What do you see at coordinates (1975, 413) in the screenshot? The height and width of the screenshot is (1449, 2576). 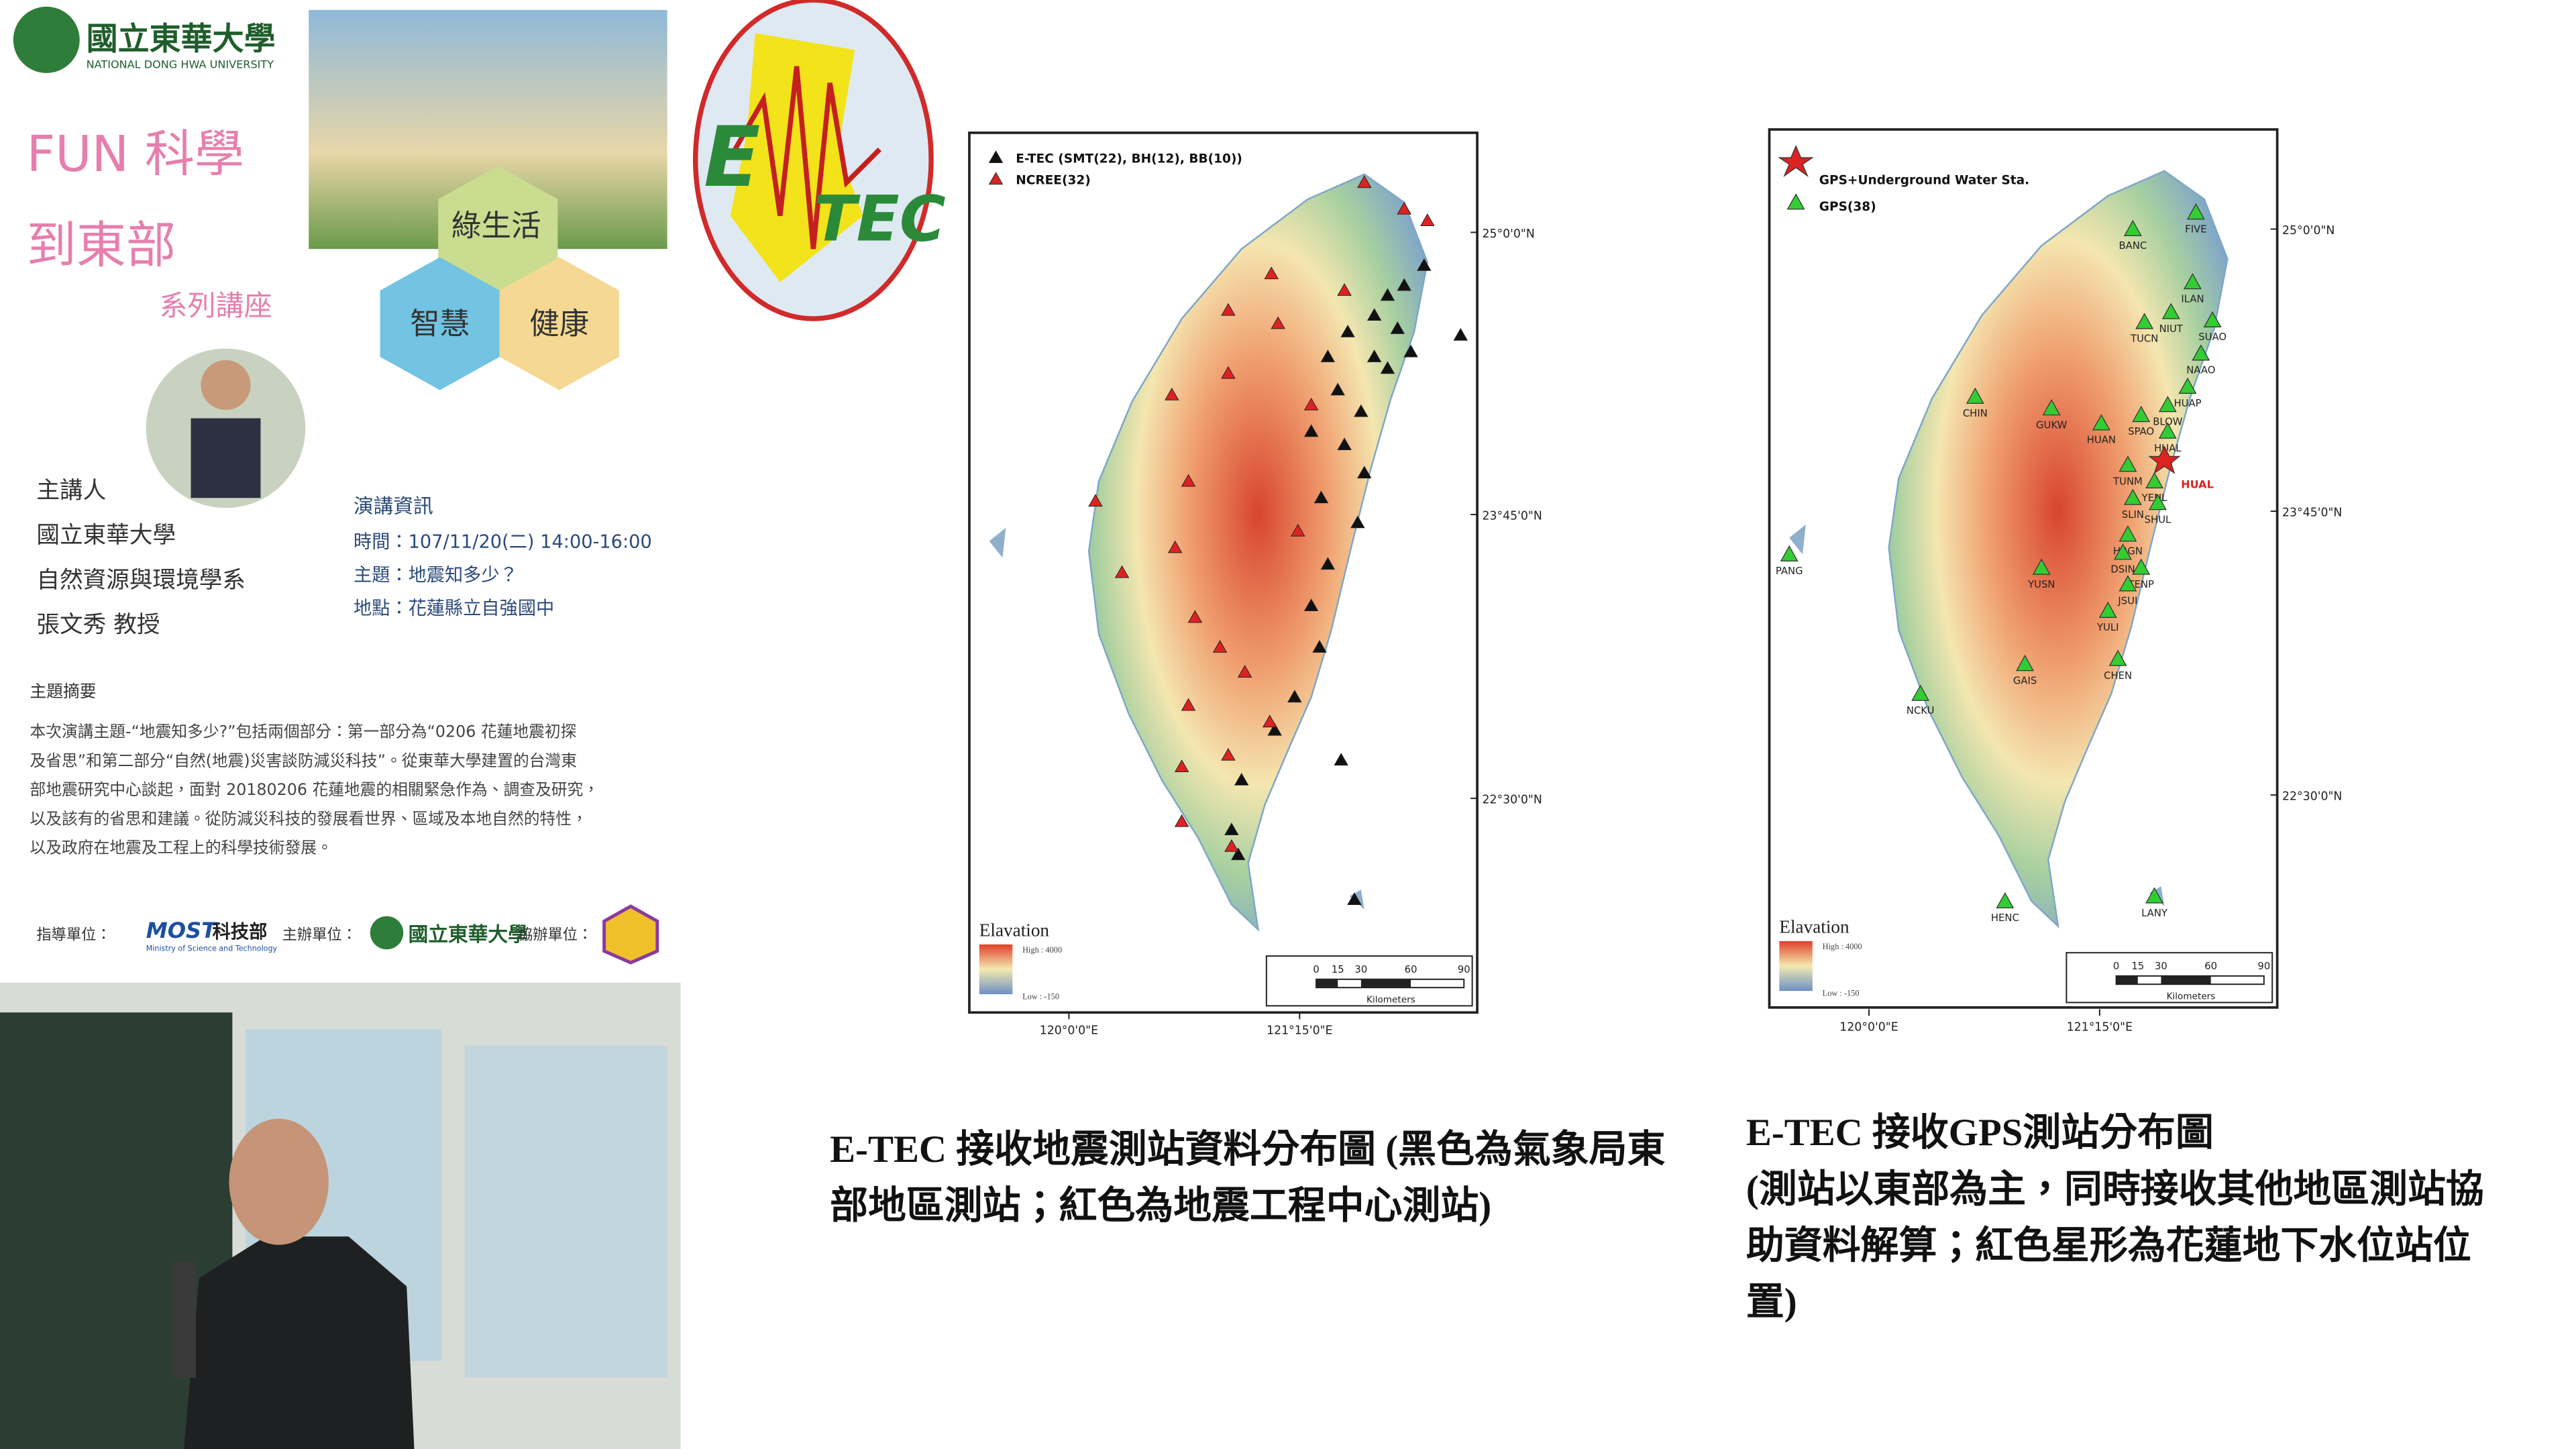 I see `station-label: CHIN` at bounding box center [1975, 413].